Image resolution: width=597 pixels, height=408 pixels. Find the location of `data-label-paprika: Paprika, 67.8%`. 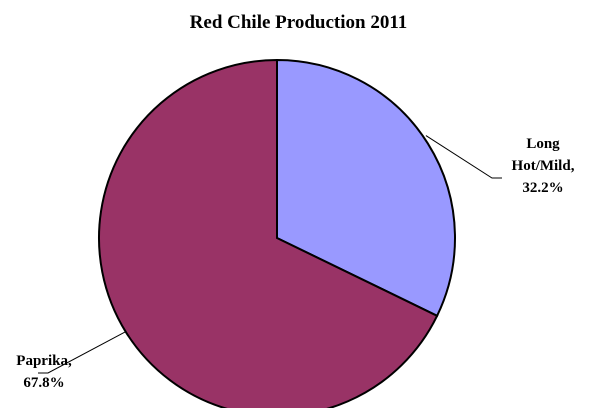

data-label-paprika: Paprika, 67.8% is located at coordinates (44, 372).